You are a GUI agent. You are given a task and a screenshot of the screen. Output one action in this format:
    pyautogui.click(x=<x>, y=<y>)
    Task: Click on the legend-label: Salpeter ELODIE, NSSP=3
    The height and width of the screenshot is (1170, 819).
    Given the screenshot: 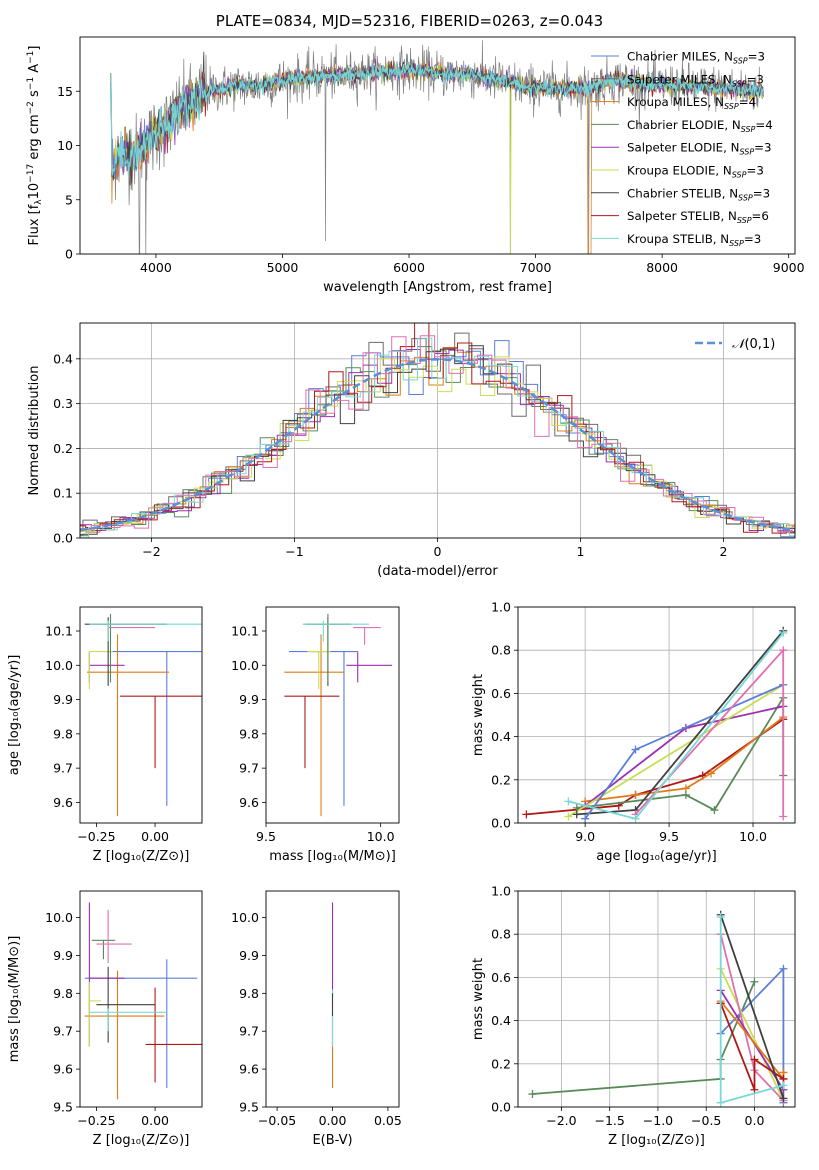 What is the action you would take?
    pyautogui.click(x=699, y=149)
    